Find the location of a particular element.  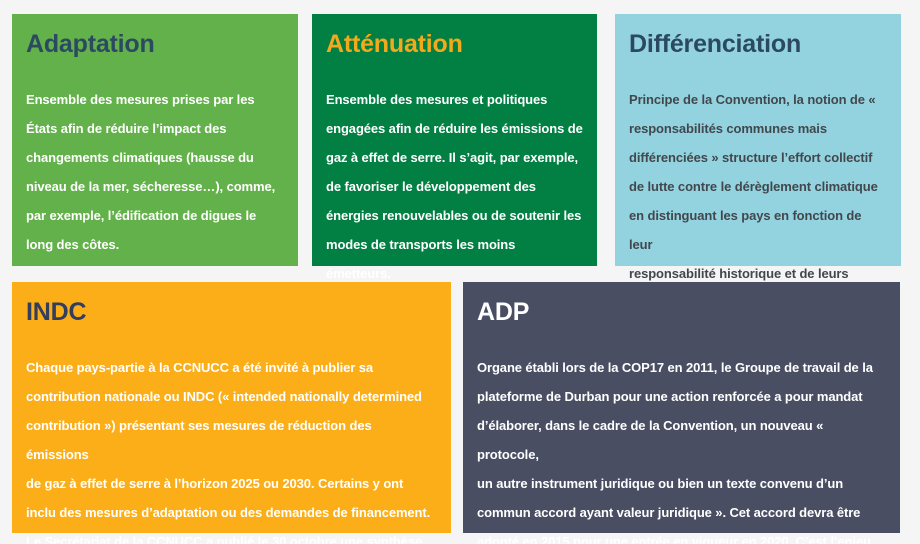

card-title-attenuation: Atténuation is located at coordinates (394, 44).